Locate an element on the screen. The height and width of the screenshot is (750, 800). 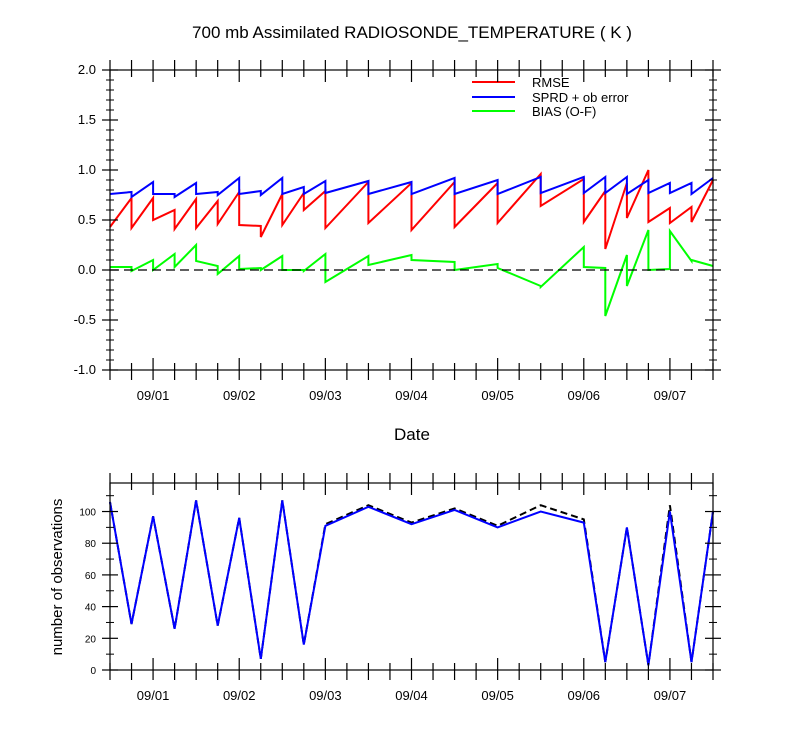
bottom-y-tick-label: 80 is located at coordinates (91, 544).